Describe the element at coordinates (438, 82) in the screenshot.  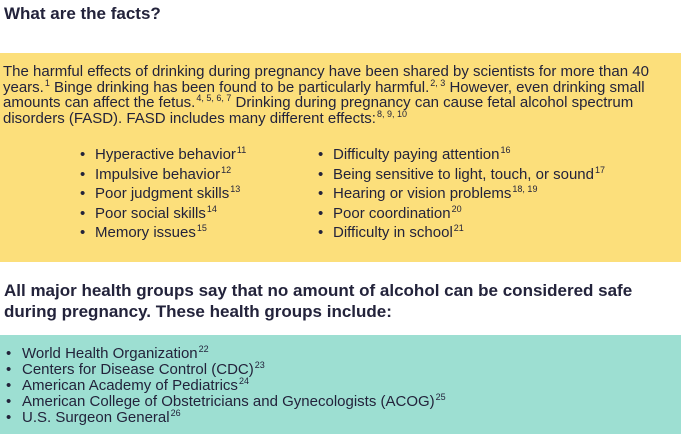
I see `reference: 2, 3` at that location.